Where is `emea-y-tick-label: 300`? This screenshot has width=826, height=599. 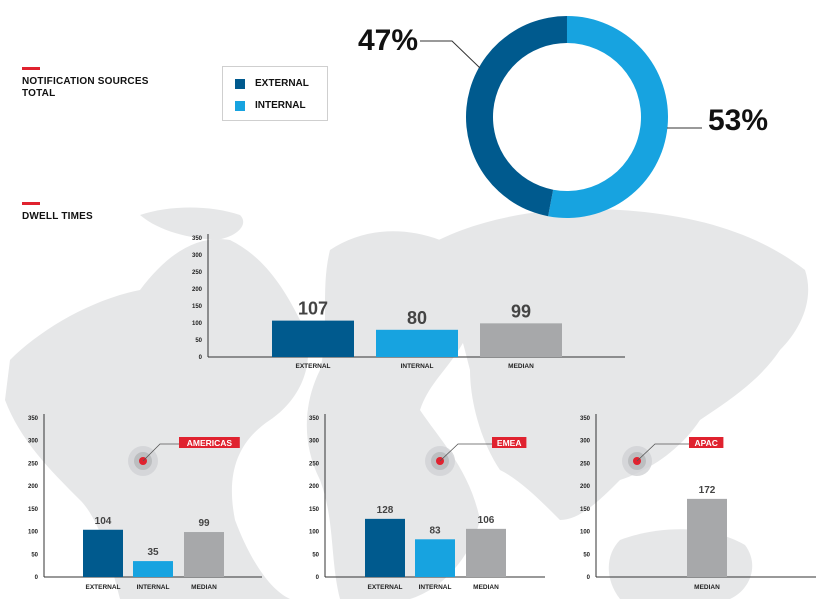 emea-y-tick-label: 300 is located at coordinates (314, 442).